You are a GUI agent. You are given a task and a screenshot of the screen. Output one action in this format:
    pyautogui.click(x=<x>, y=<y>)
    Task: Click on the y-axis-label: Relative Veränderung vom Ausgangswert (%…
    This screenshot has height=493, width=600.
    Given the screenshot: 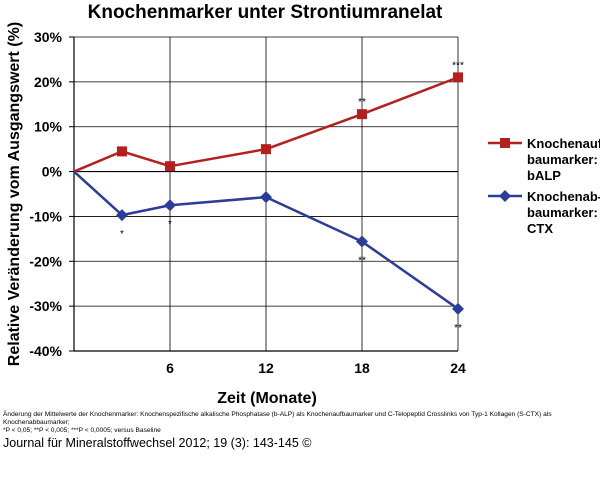 What is the action you would take?
    pyautogui.click(x=14, y=194)
    